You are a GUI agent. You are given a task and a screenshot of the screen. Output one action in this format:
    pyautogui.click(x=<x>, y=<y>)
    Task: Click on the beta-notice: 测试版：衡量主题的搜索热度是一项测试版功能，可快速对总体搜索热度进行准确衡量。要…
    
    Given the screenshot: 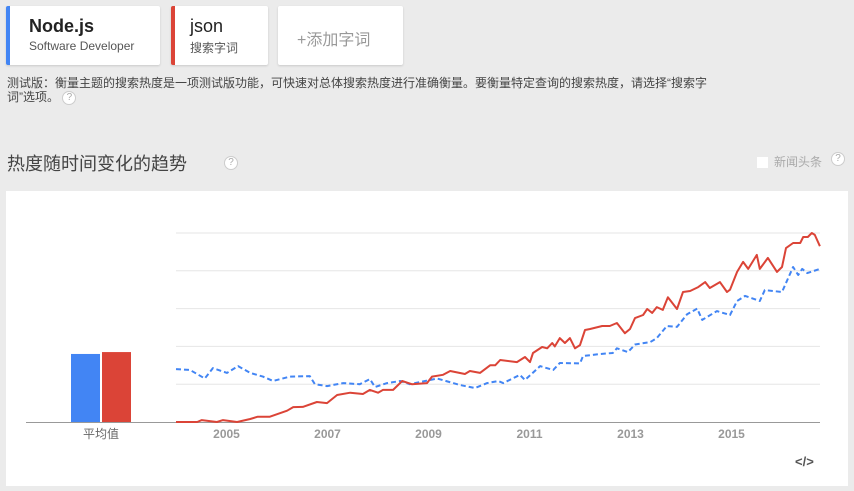 What is the action you would take?
    pyautogui.click(x=357, y=90)
    